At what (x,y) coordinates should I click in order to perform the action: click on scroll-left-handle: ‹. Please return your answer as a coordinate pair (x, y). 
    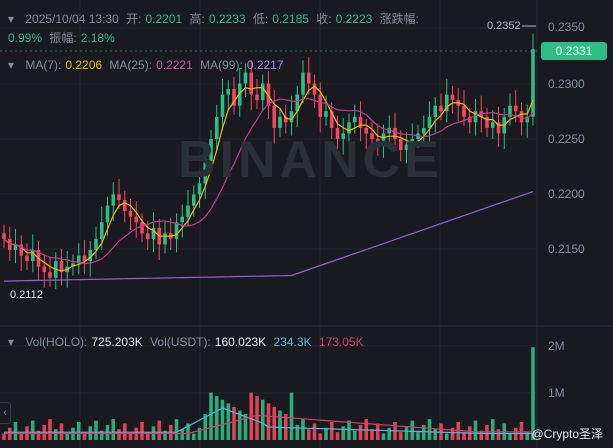
    Looking at the image, I should click on (5, 413).